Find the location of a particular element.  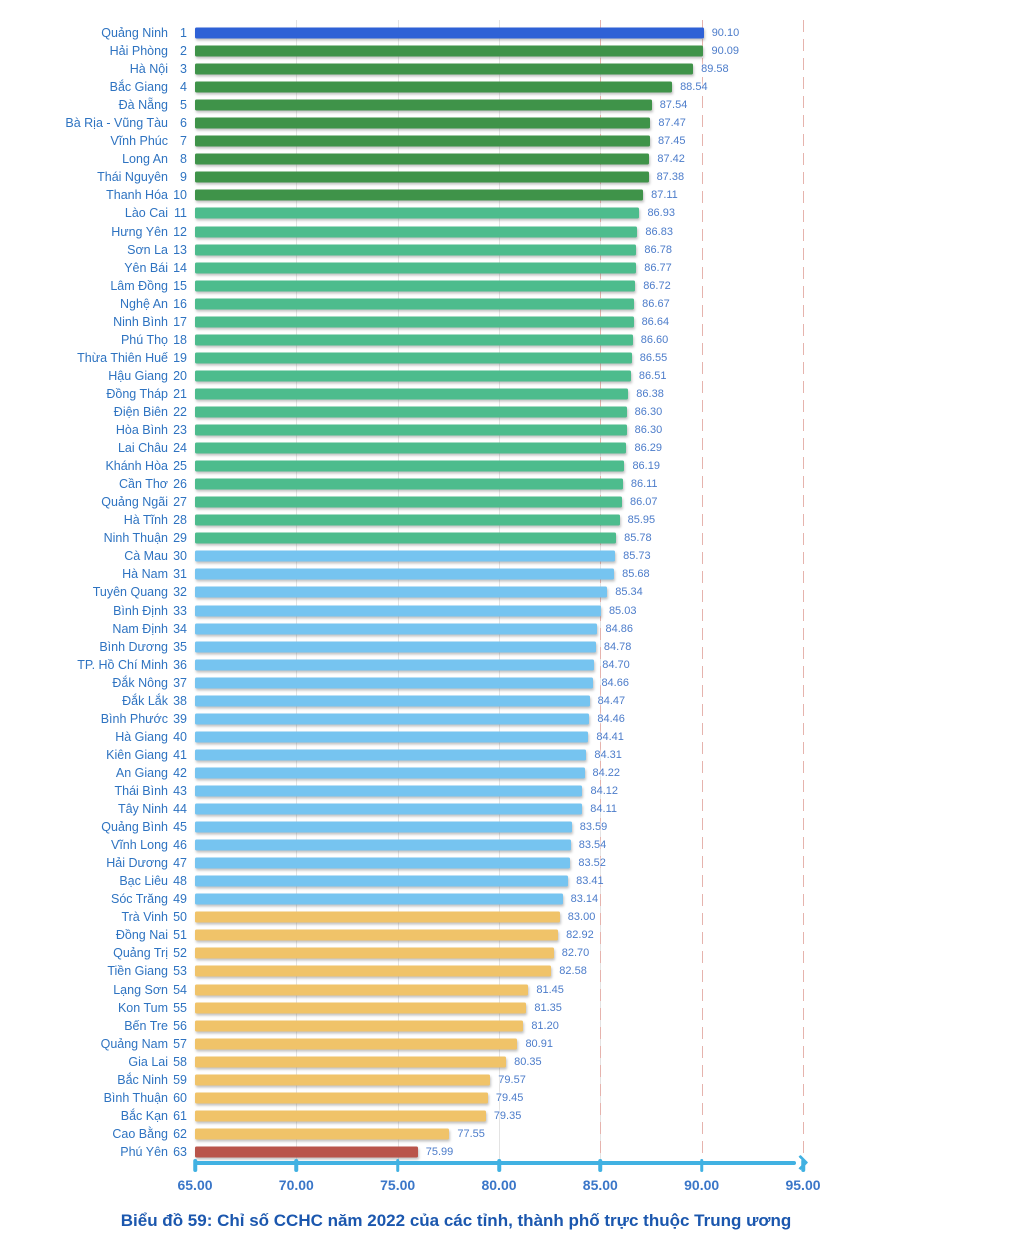

bar-row: Yên Bái 14 86.77 is located at coordinates (506, 268).